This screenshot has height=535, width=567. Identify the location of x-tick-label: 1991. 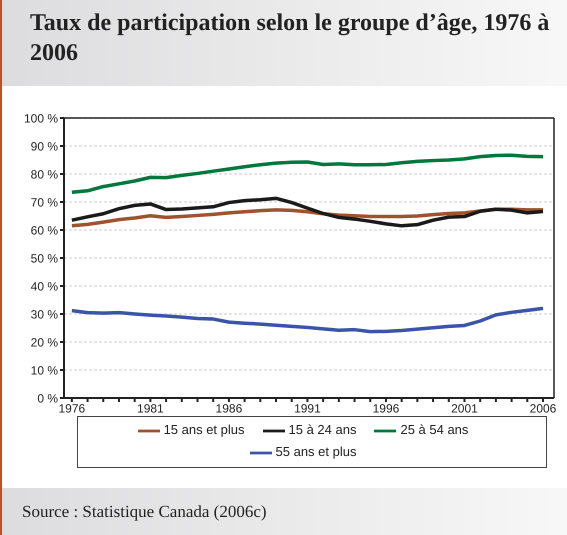
(308, 409).